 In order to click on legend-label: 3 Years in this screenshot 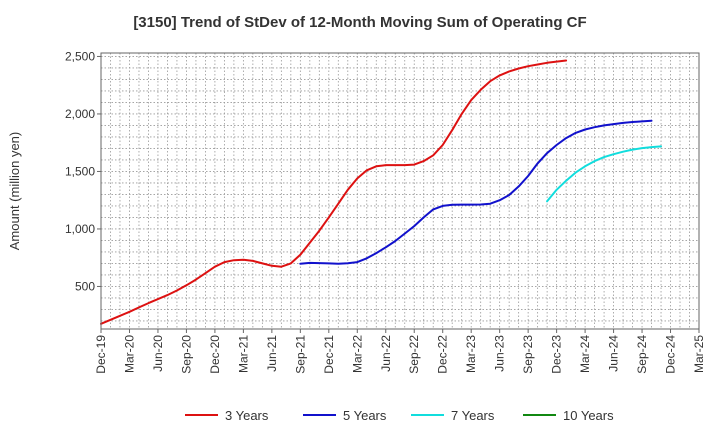, I will do `click(247, 415)`.